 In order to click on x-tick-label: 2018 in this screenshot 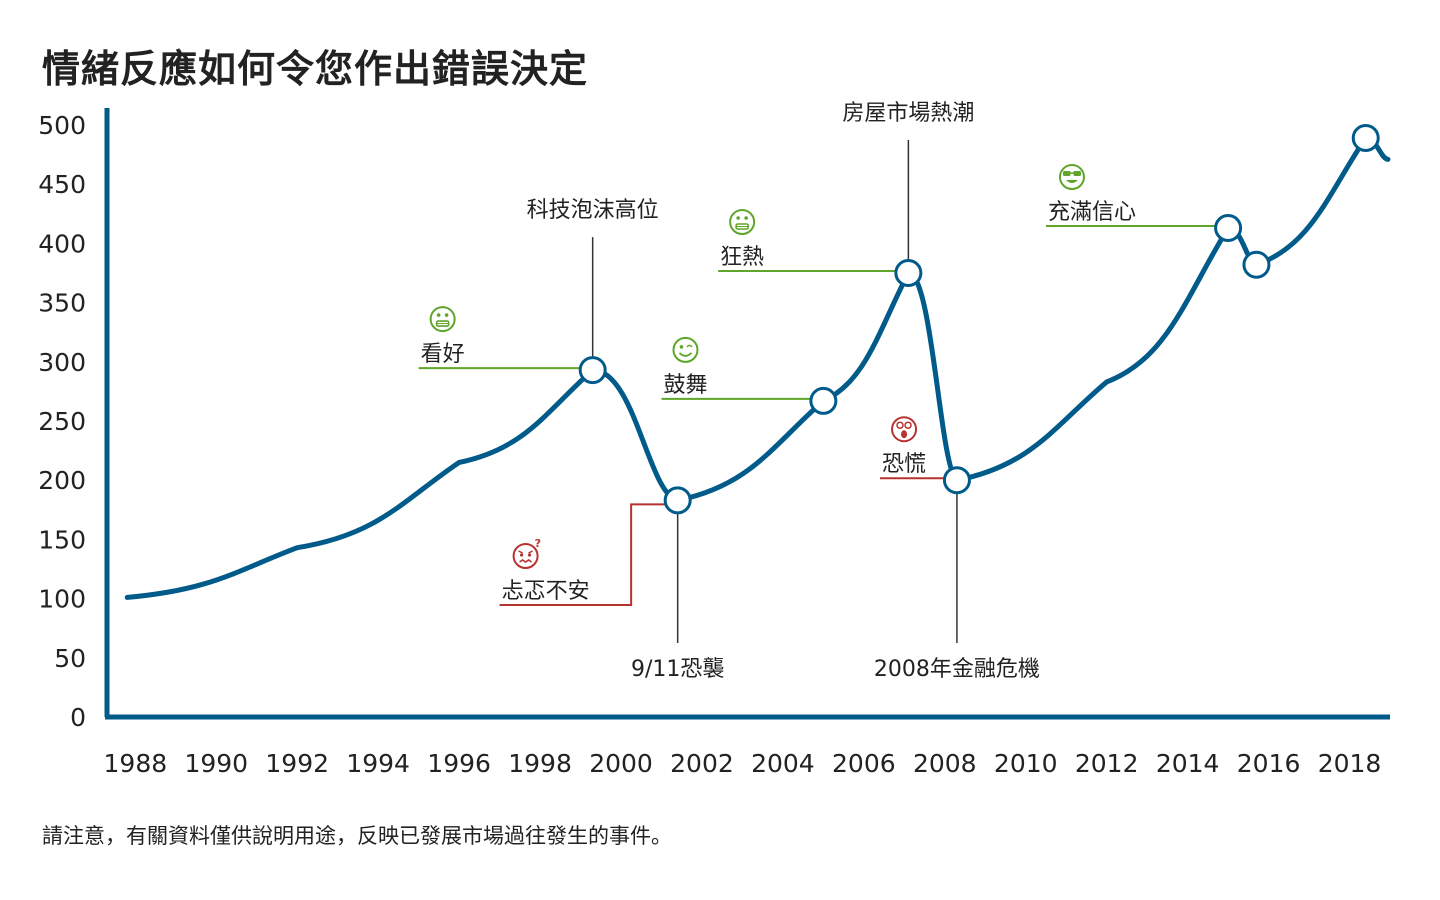, I will do `click(1350, 763)`.